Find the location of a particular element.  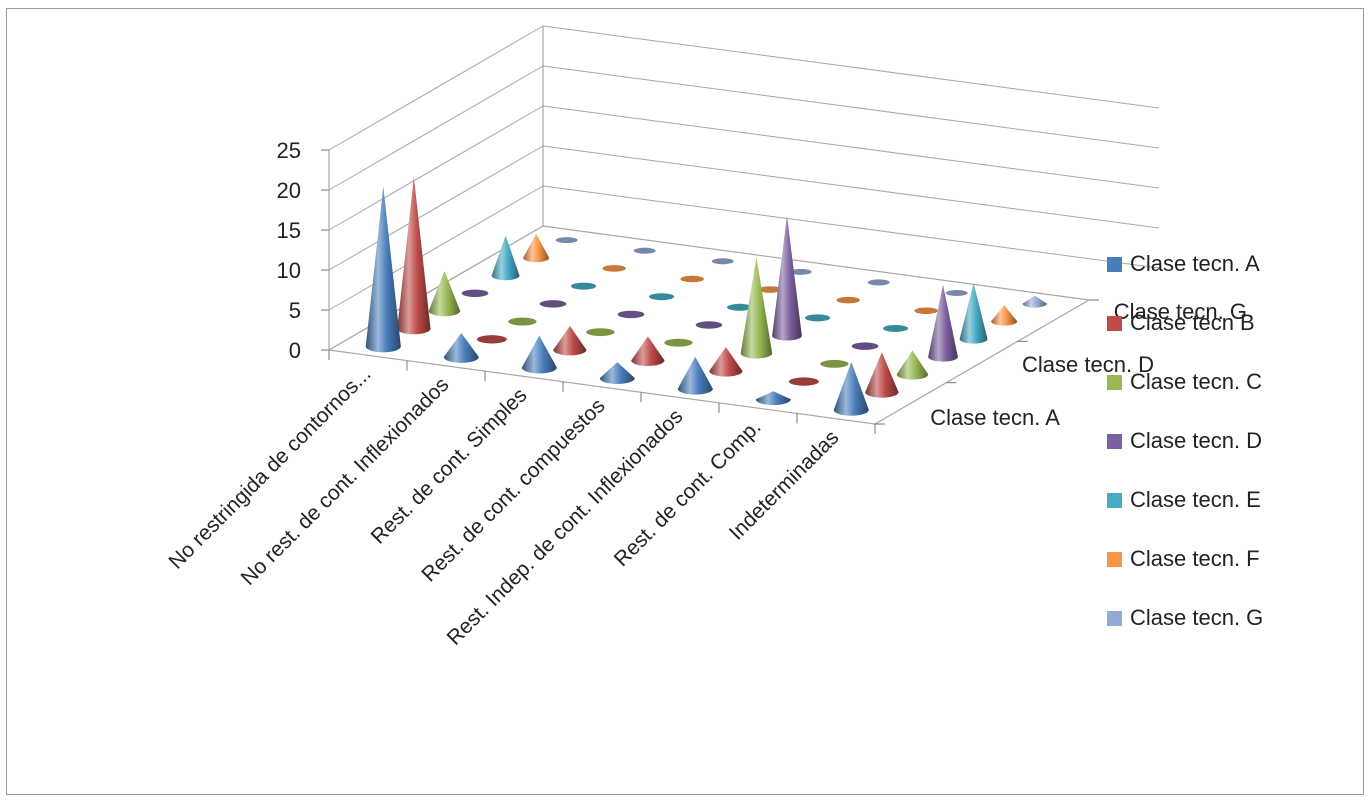

cone-marks is located at coordinates (706, 296).